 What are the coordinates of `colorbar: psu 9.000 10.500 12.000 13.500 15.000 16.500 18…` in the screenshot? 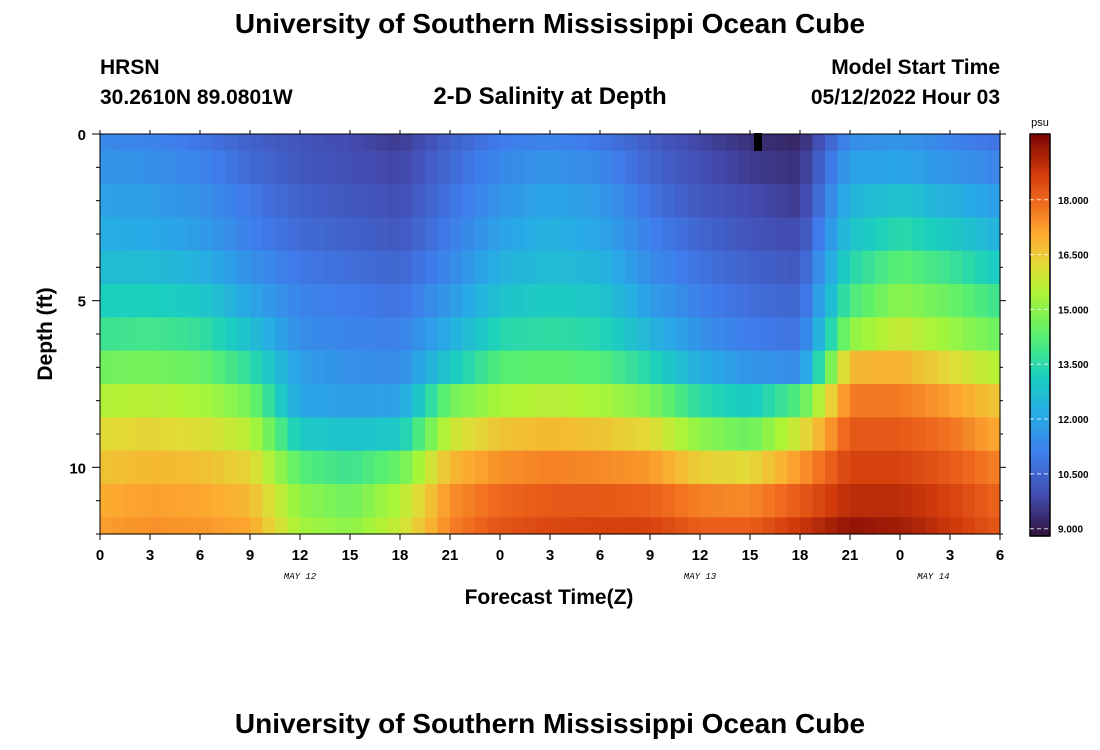 It's located at (1059, 327).